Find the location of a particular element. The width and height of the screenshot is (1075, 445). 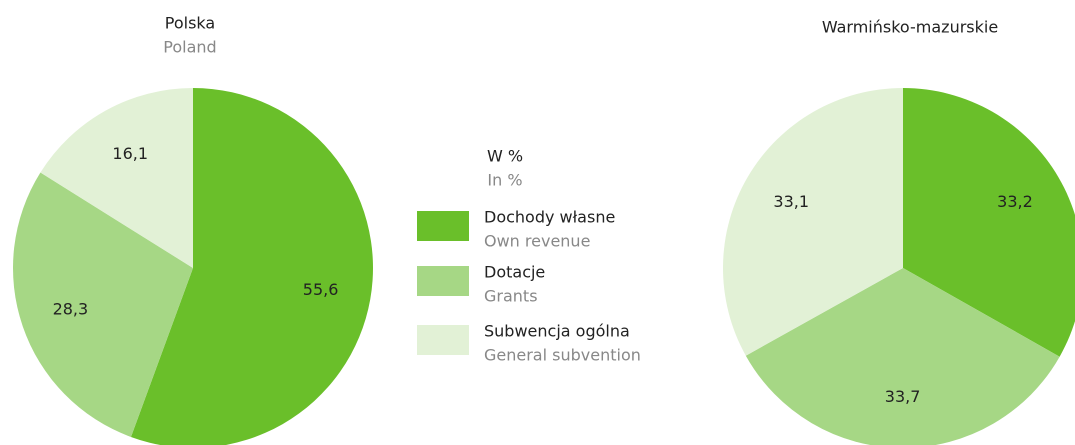

chart-title: Warmińsko-mazurskie is located at coordinates (910, 27).